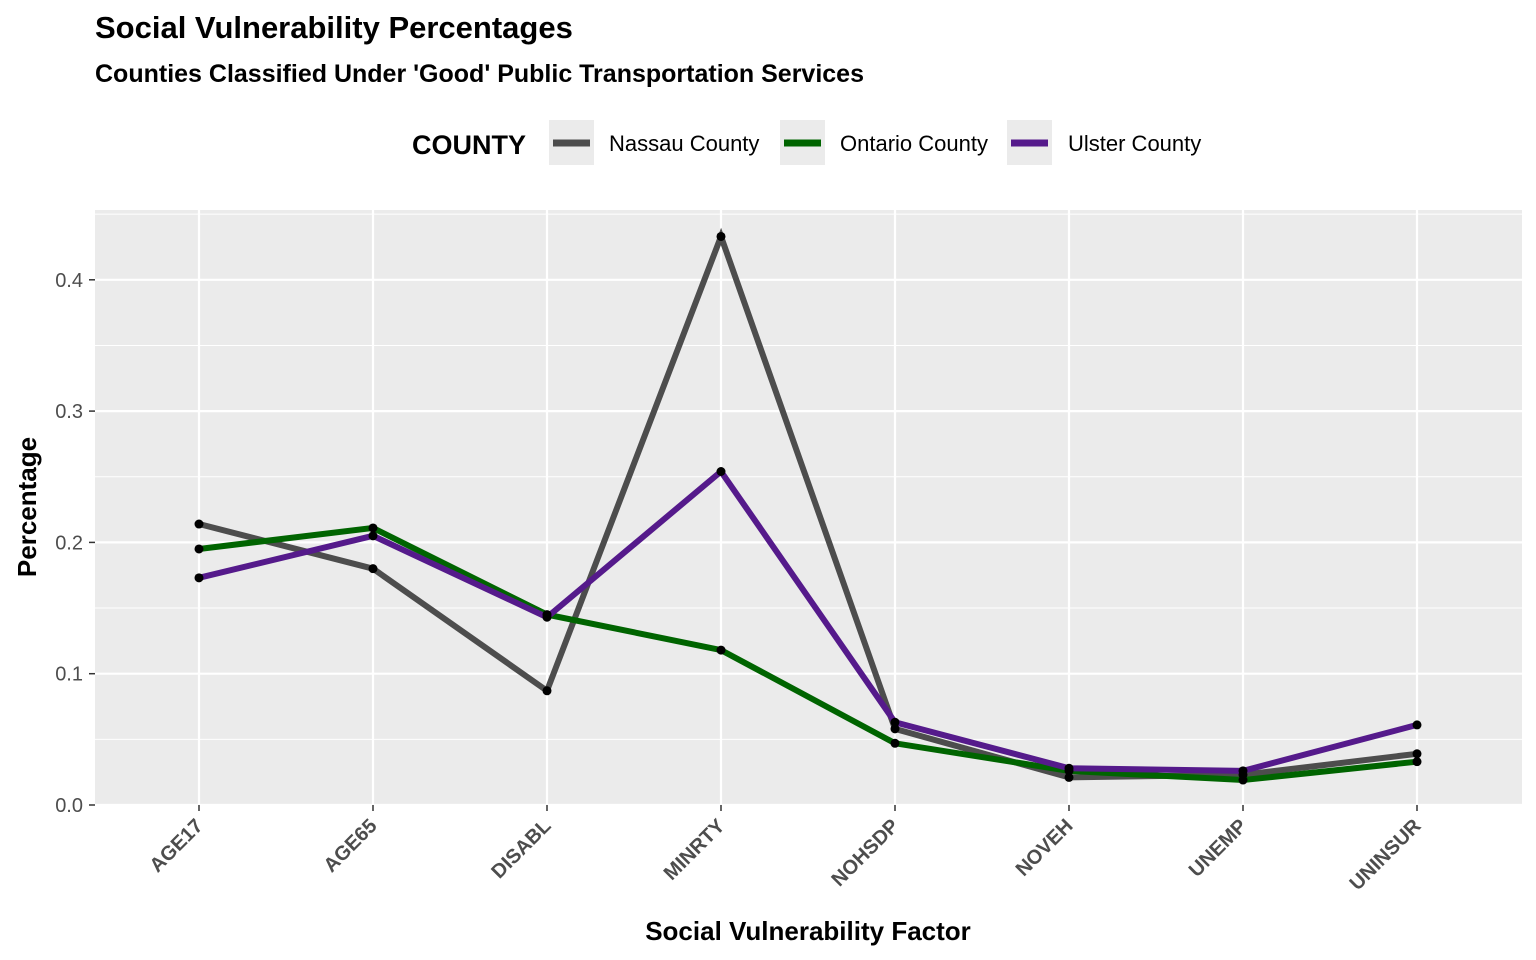 The width and height of the screenshot is (1536, 960). Describe the element at coordinates (469, 145) in the screenshot. I see `legend-title: COUNTY` at that location.